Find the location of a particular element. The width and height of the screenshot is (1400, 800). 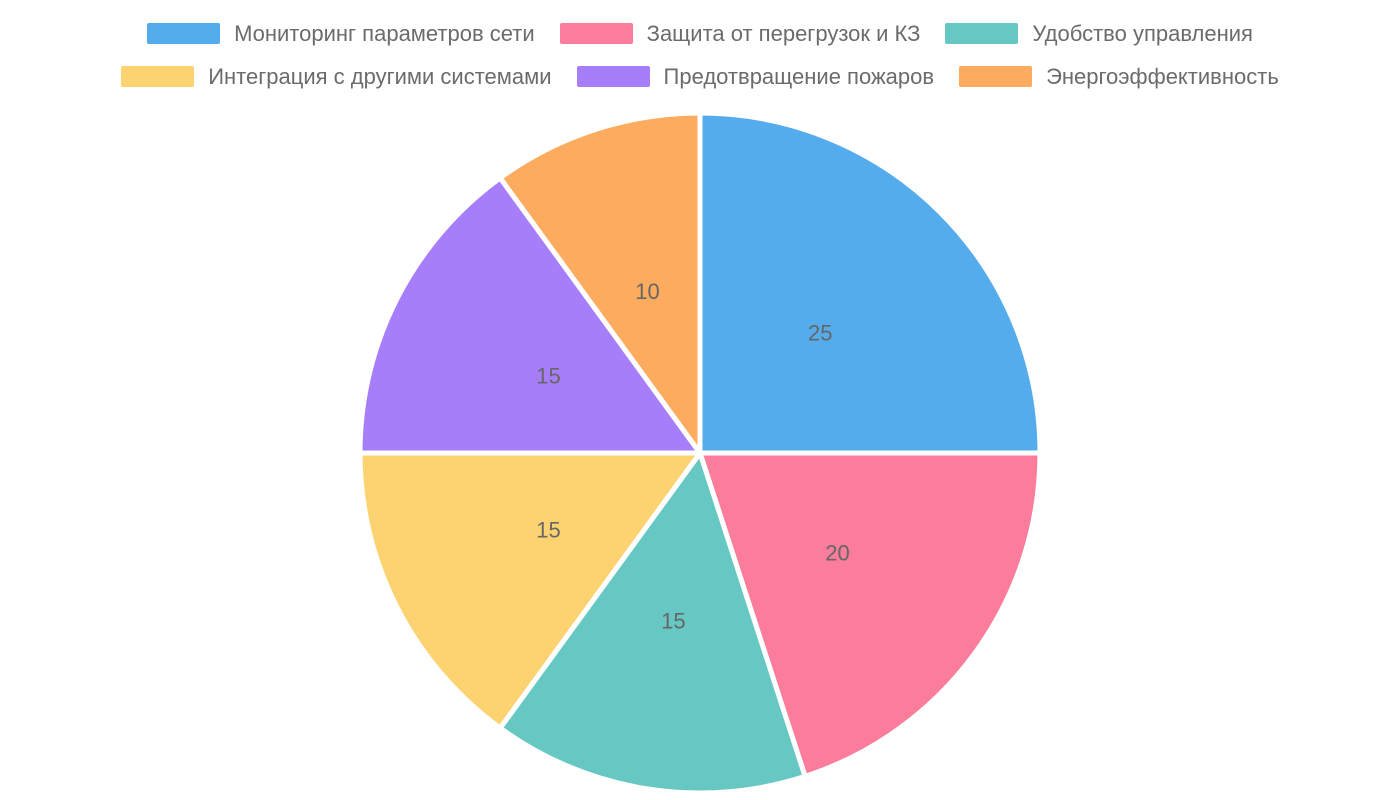

legend-label: Интеграция с другими системами is located at coordinates (380, 76).